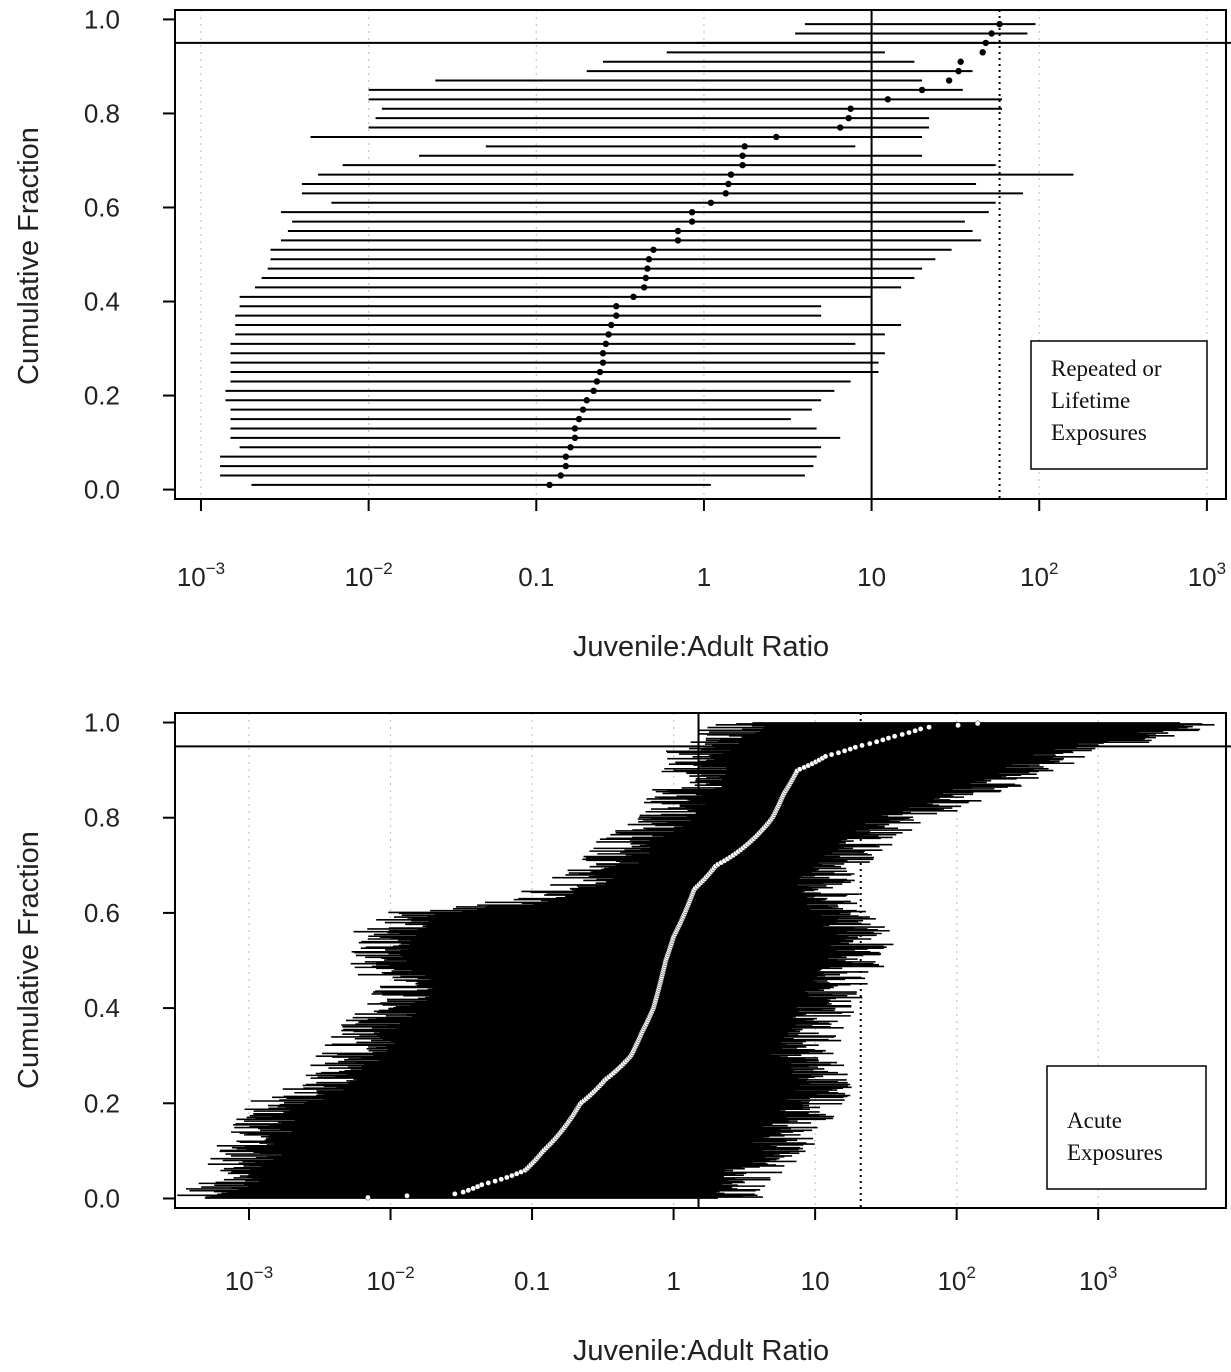 The width and height of the screenshot is (1231, 1372). What do you see at coordinates (536, 577) in the screenshot?
I see `x-tick-label: 0.1` at bounding box center [536, 577].